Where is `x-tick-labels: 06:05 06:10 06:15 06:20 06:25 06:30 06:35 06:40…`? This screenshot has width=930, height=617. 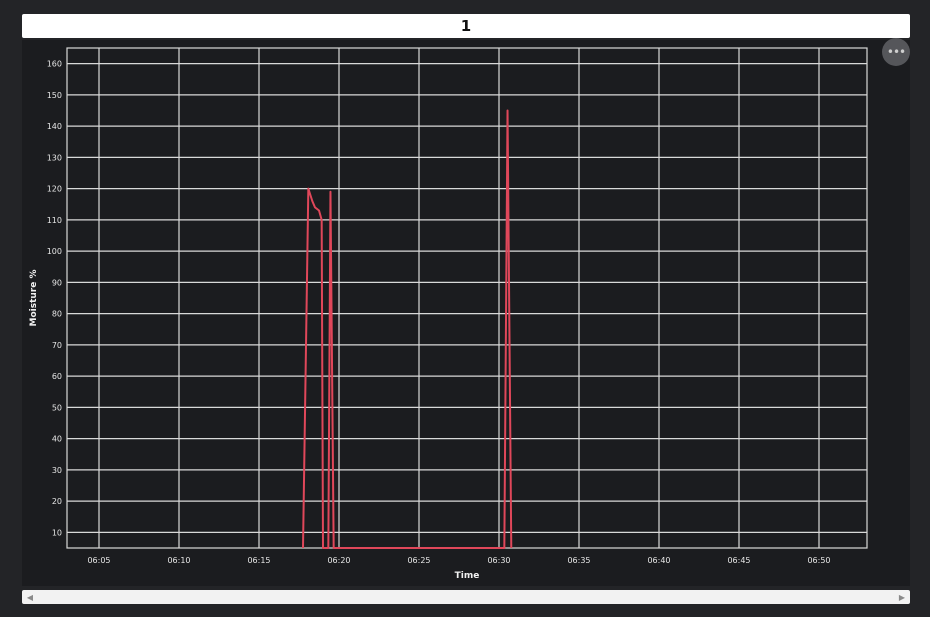 x-tick-labels: 06:05 06:10 06:15 06:20 06:25 06:30 06:35 06:40… is located at coordinates (458, 560).